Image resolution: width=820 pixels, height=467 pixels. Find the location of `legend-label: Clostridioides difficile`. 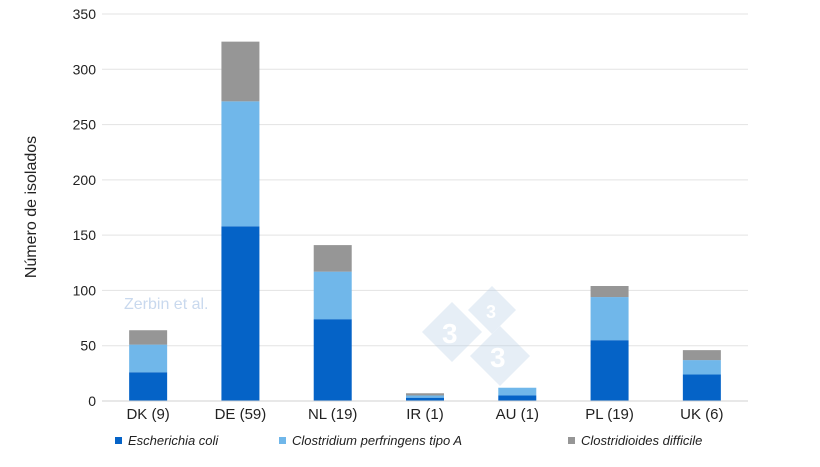

legend-label: Clostridioides difficile is located at coordinates (642, 440).